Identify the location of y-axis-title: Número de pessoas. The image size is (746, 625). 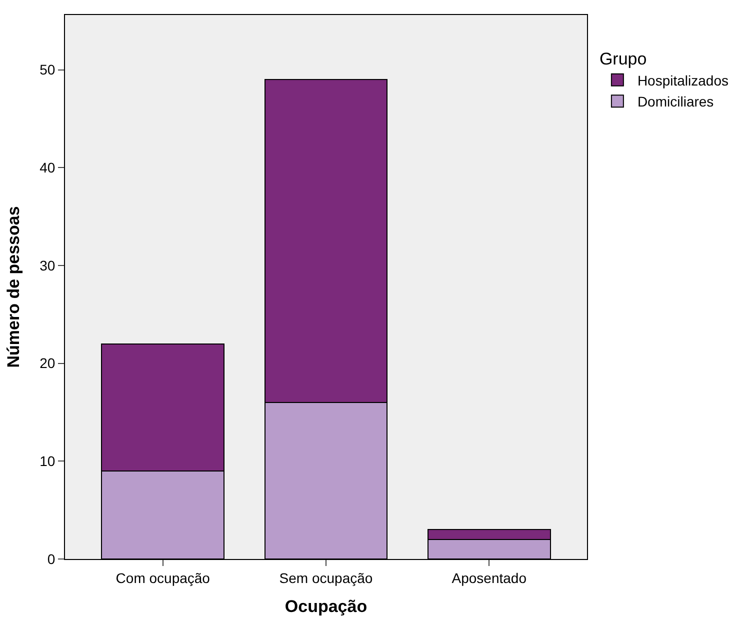
(14, 287).